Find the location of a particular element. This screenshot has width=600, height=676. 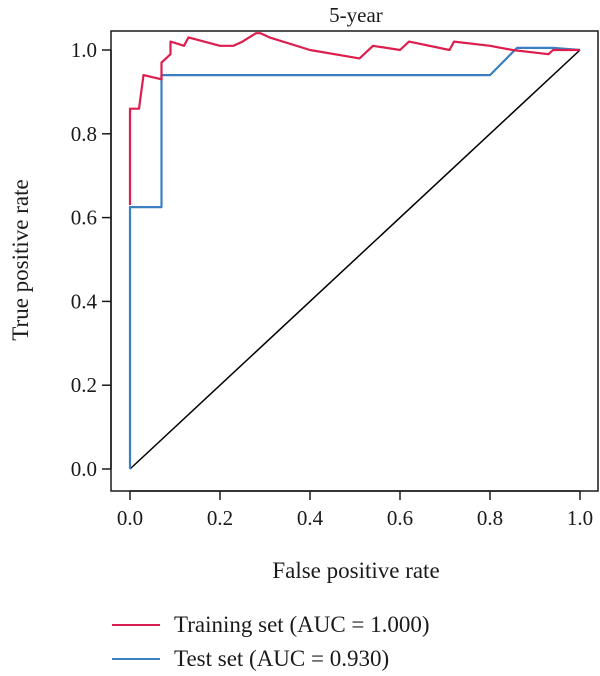

y-axis-title: True positive rate is located at coordinates (20, 259).